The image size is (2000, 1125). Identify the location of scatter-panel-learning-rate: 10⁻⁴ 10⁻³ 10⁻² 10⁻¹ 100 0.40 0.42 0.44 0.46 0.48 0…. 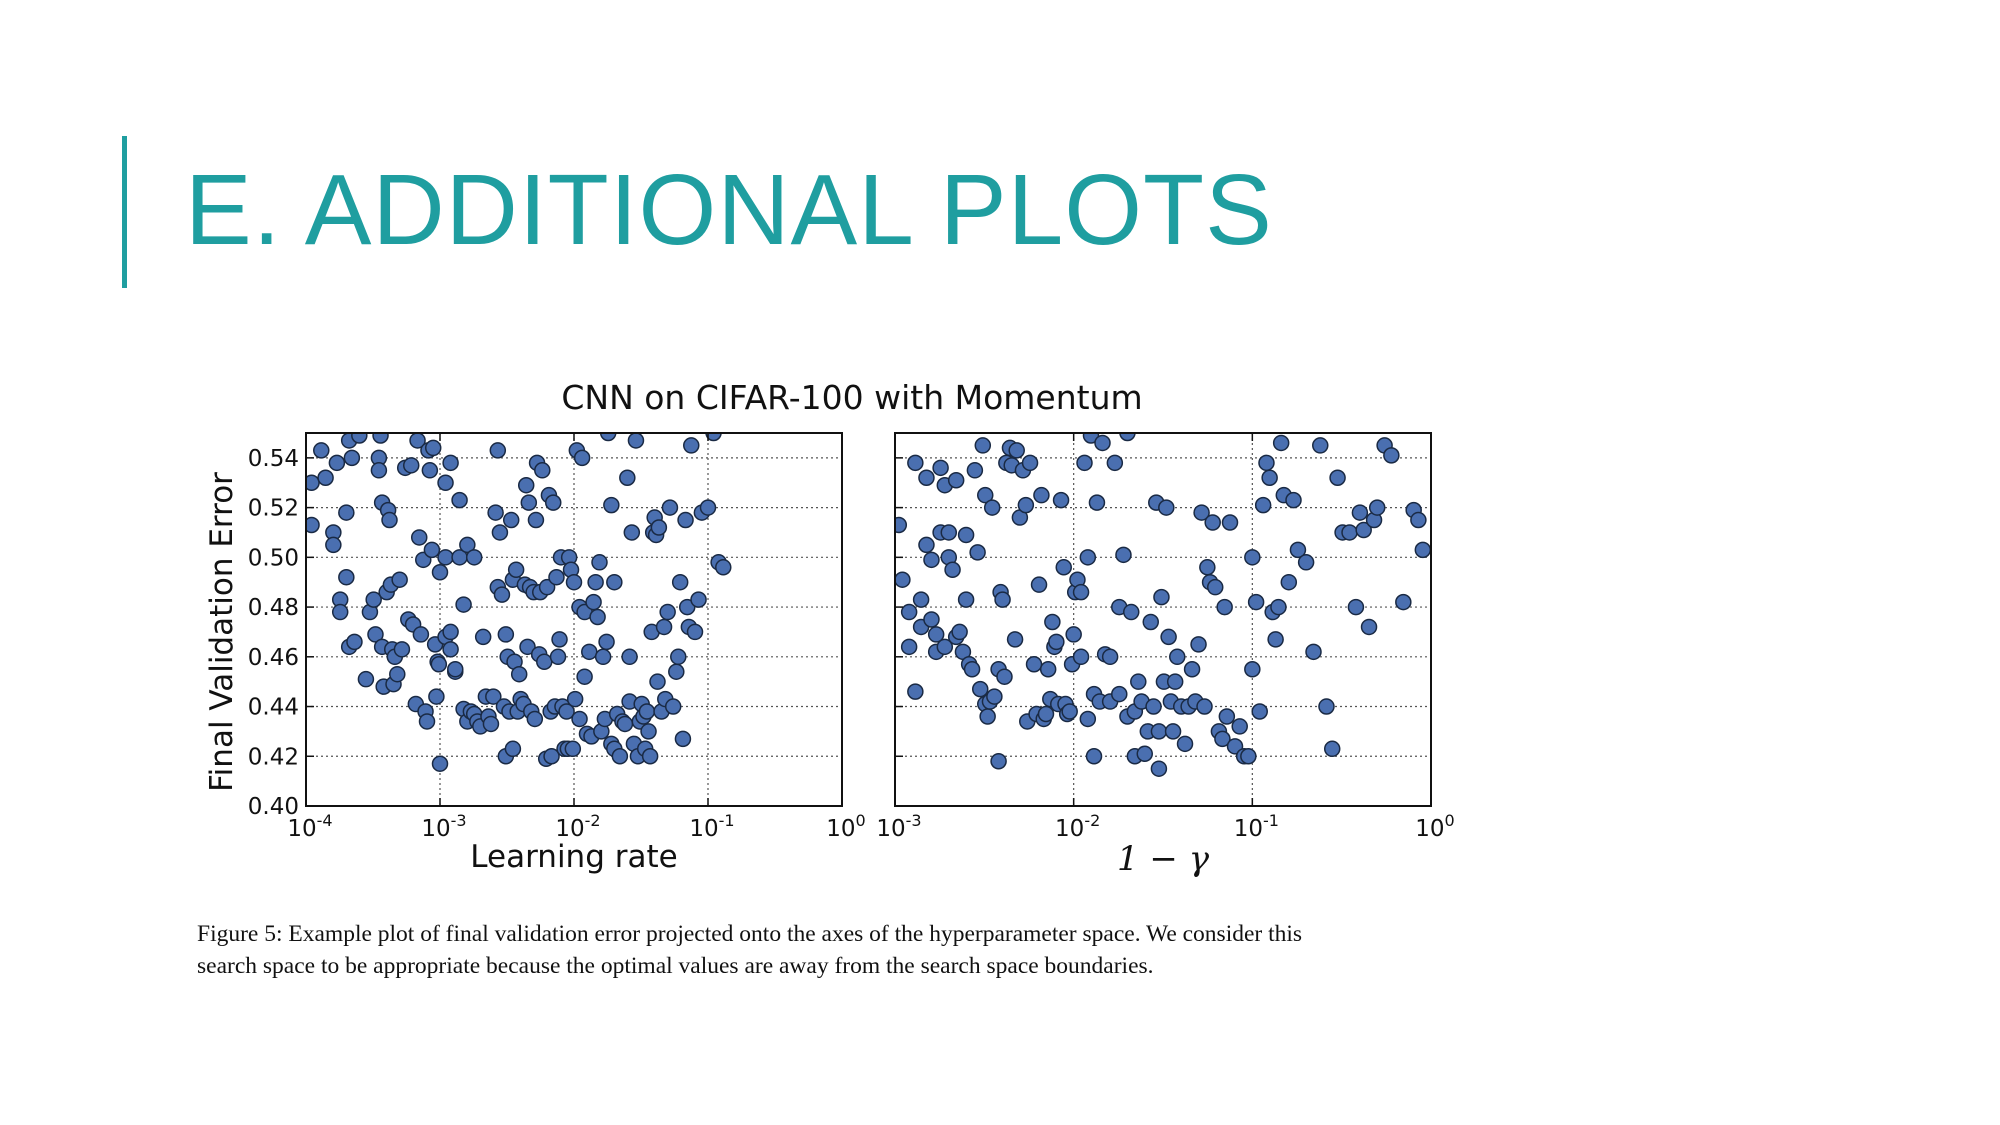
(557, 637).